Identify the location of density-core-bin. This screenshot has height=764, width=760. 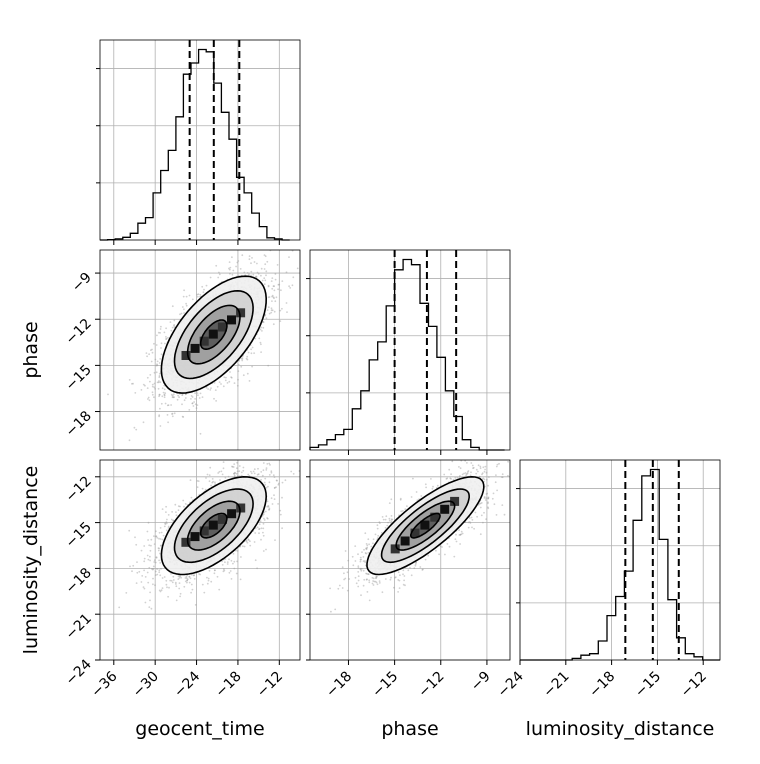
(213, 334).